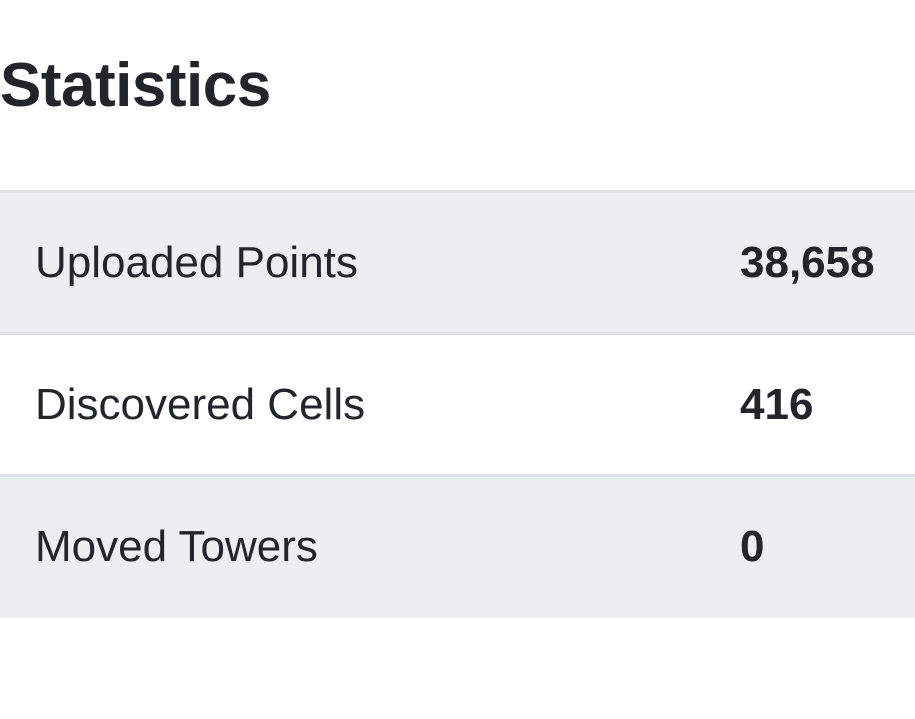 The height and width of the screenshot is (719, 915). What do you see at coordinates (777, 404) in the screenshot?
I see `stat-value: 416` at bounding box center [777, 404].